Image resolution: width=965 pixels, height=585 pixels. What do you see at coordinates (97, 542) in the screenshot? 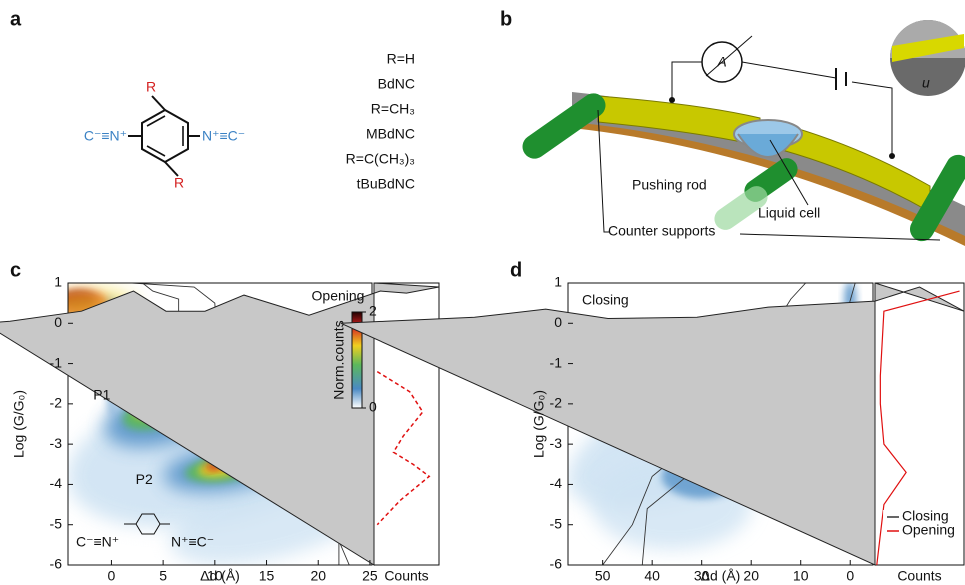
I see `molecule-label: C⁻≡N⁺` at bounding box center [97, 542].